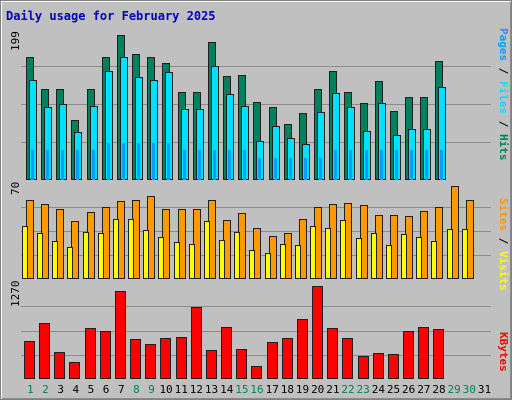 Image resolution: width=512 pixels, height=400 pixels. Describe the element at coordinates (30, 389) in the screenshot. I see `day-tick-1: 1` at that location.